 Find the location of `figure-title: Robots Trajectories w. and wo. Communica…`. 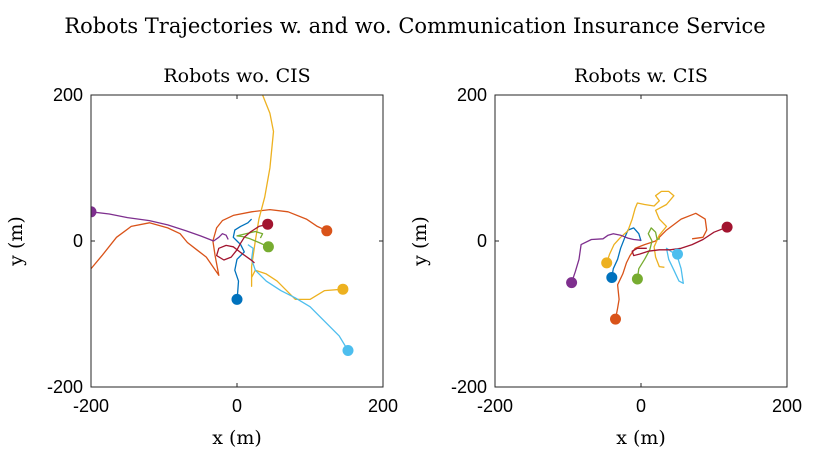

figure-title: Robots Trajectories w. and wo. Communica… is located at coordinates (414, 26).